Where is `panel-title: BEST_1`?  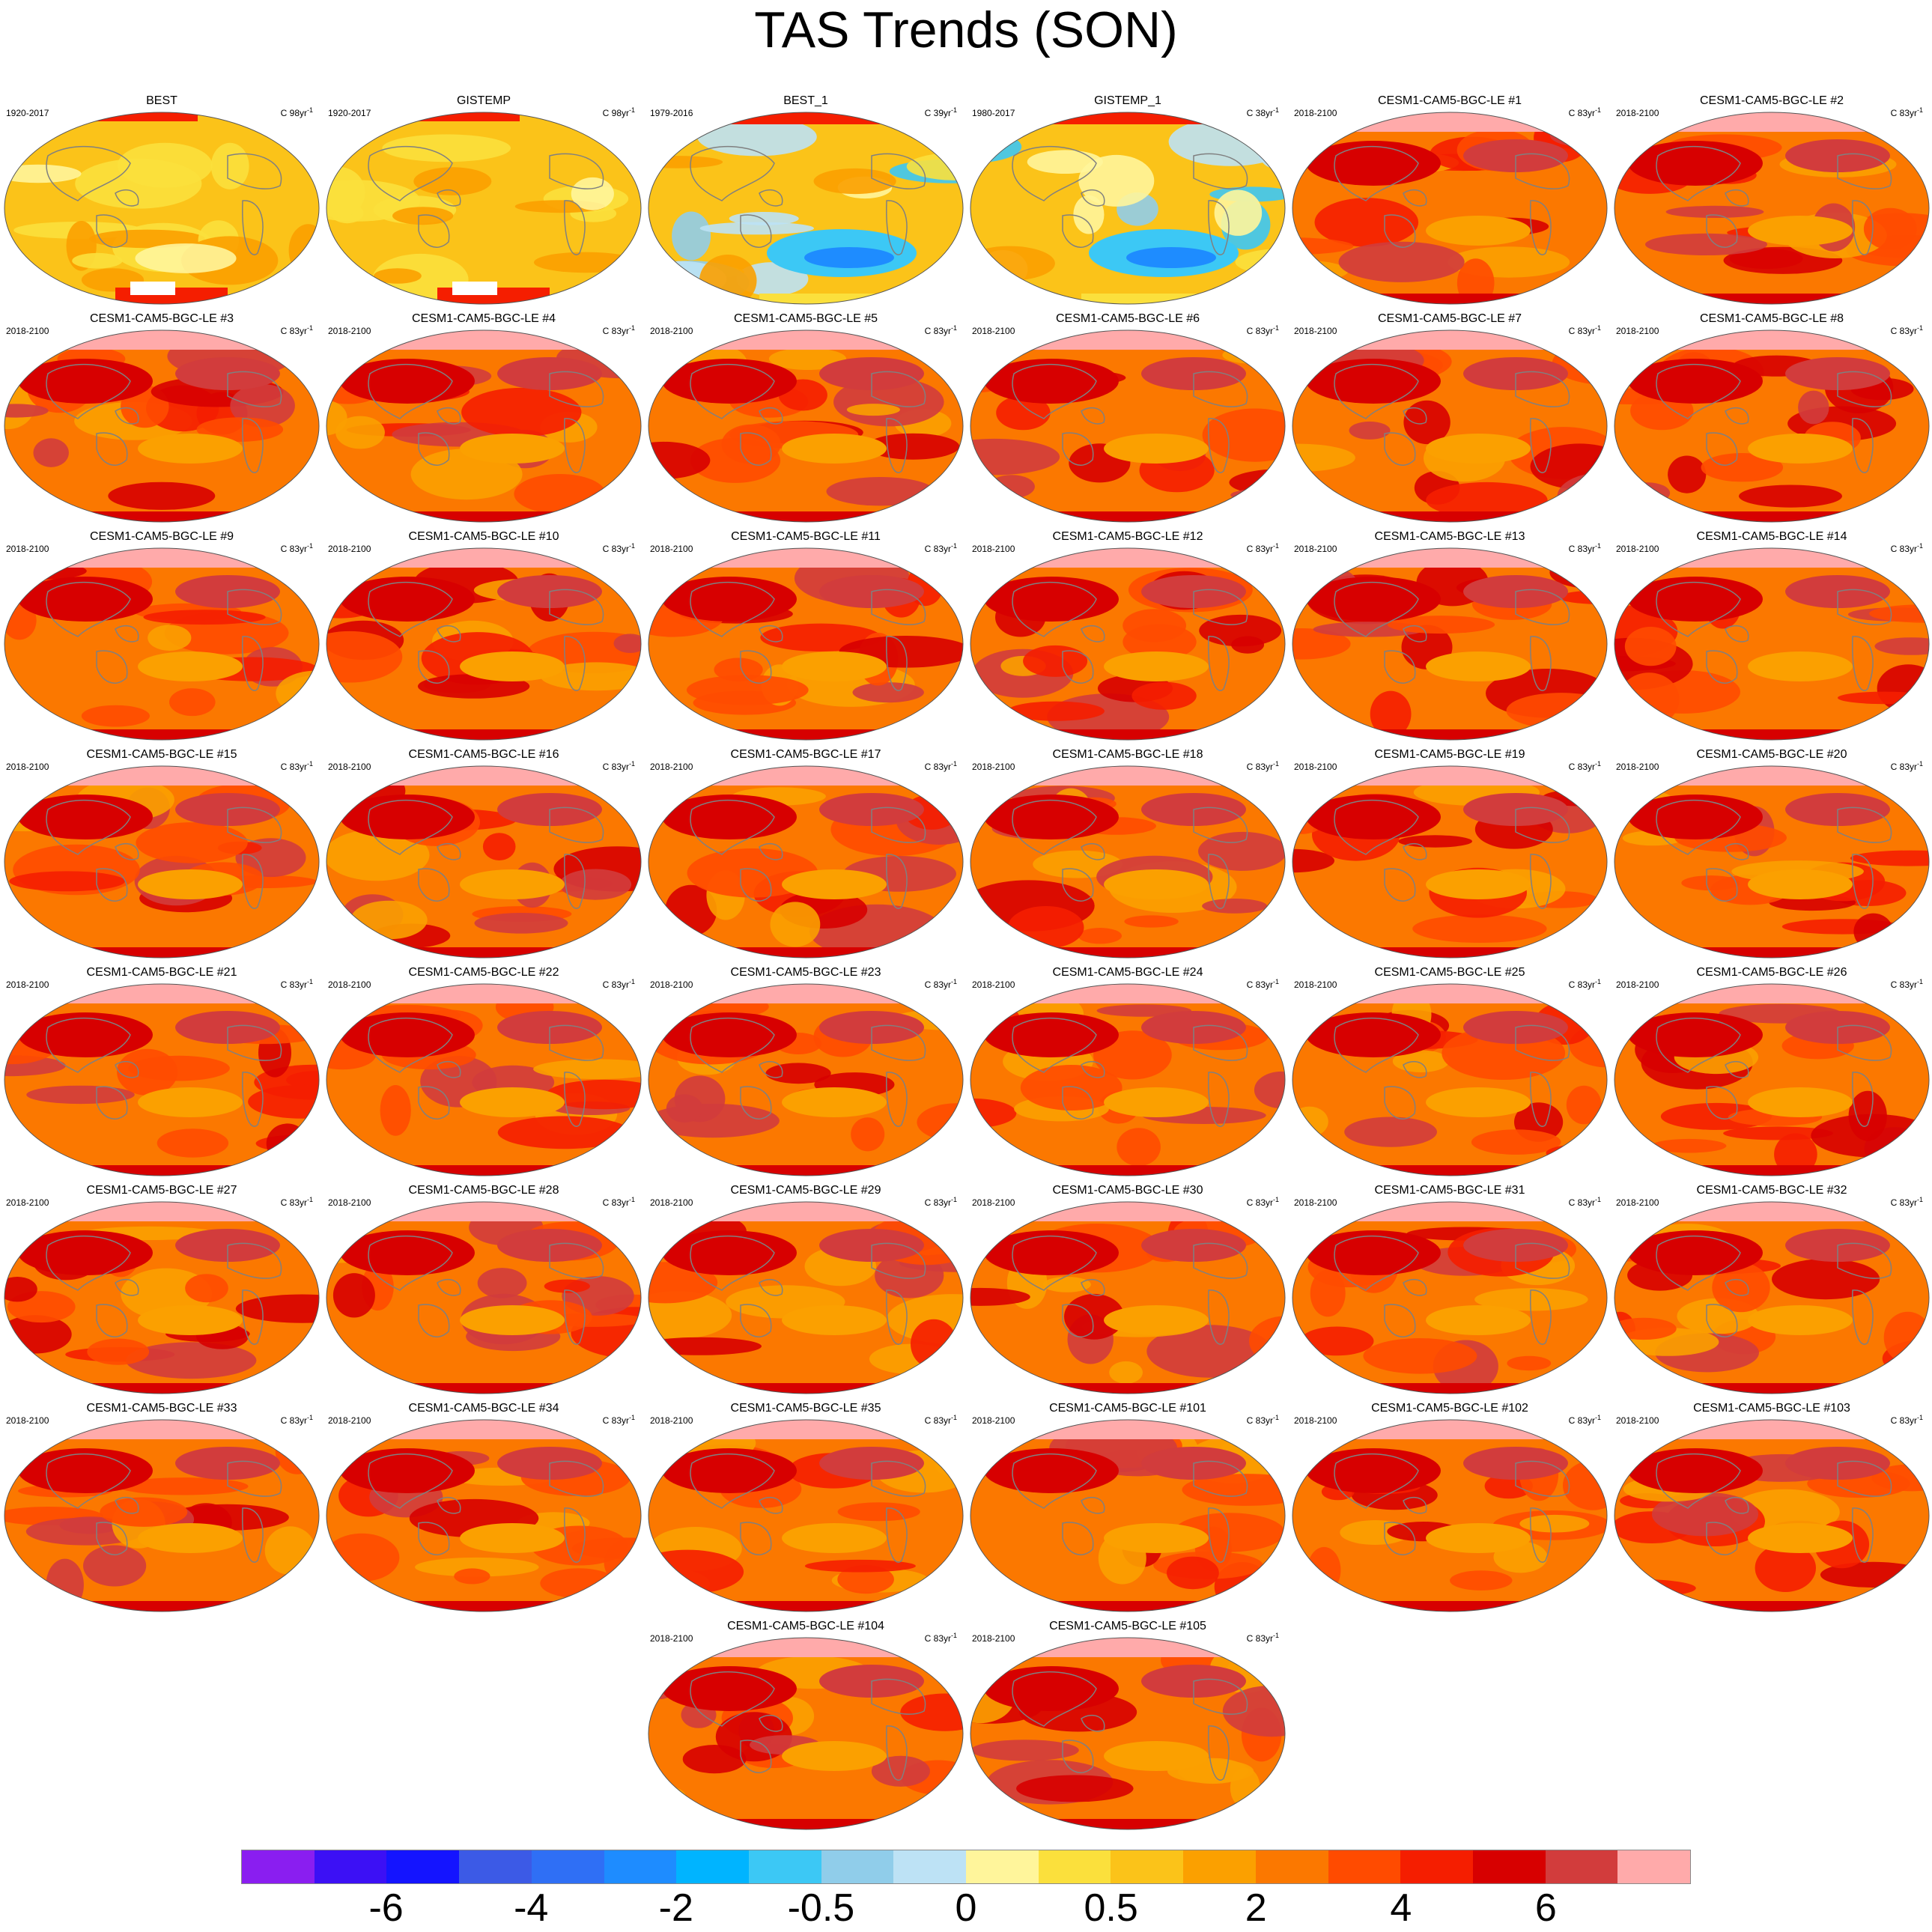 panel-title: BEST_1 is located at coordinates (805, 100).